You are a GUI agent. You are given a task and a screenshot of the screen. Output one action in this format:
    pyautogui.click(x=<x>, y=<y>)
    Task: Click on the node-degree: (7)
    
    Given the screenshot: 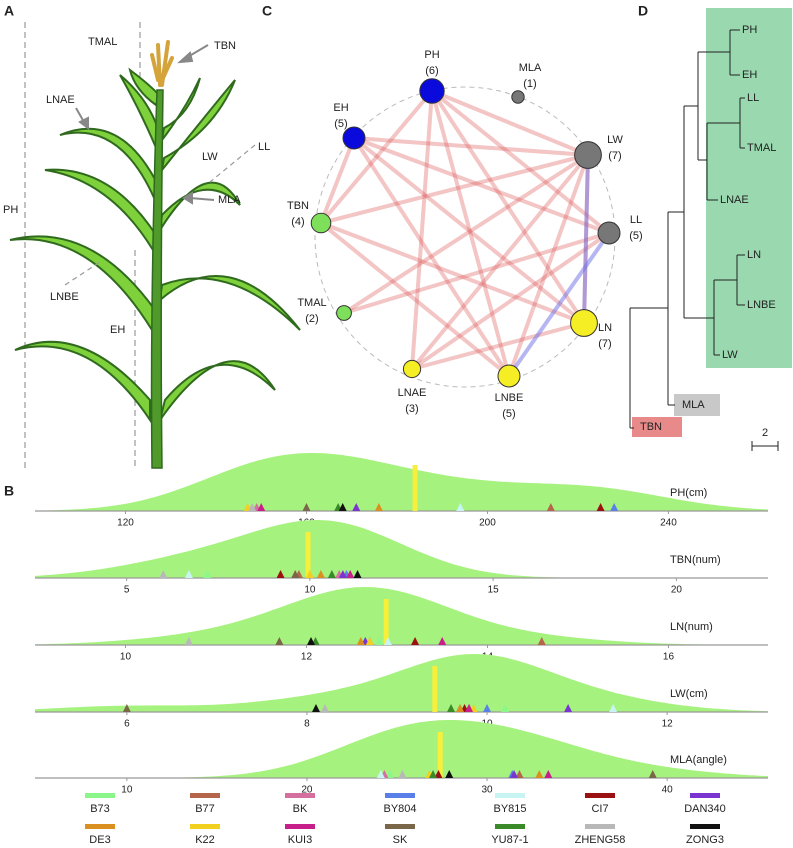 What is the action you would take?
    pyautogui.click(x=614, y=156)
    